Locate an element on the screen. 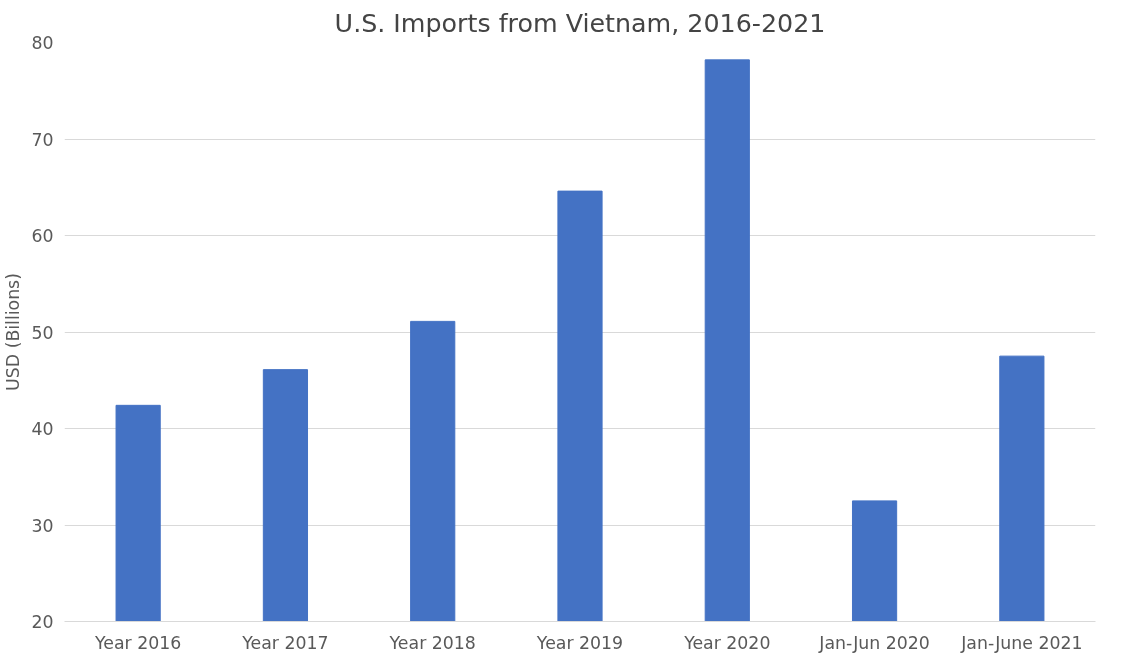 The image size is (1125, 667). y-tick-label: 40 is located at coordinates (42, 429).